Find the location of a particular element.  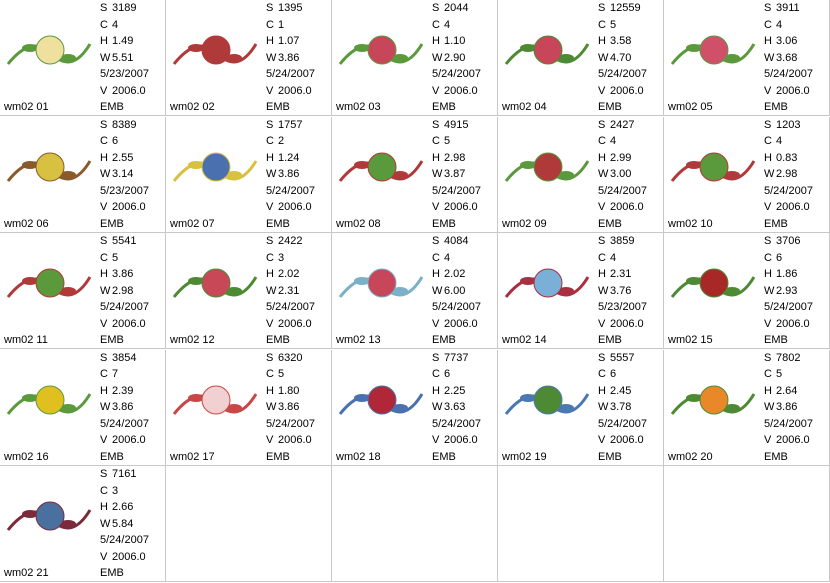

stat-line: W 3.87 is located at coordinates (448, 174).